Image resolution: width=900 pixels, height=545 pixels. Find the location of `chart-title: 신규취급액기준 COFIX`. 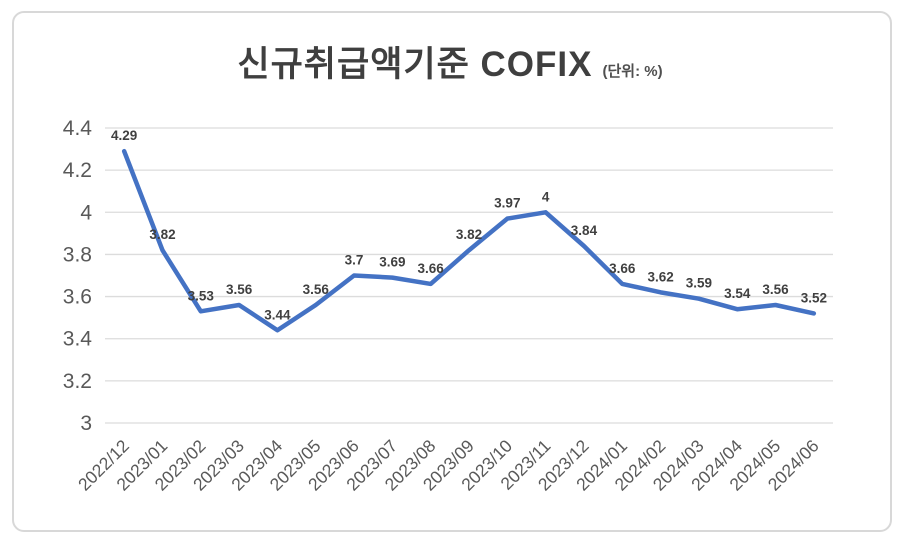

chart-title: 신규취급액기준 COFIX is located at coordinates (415, 64).